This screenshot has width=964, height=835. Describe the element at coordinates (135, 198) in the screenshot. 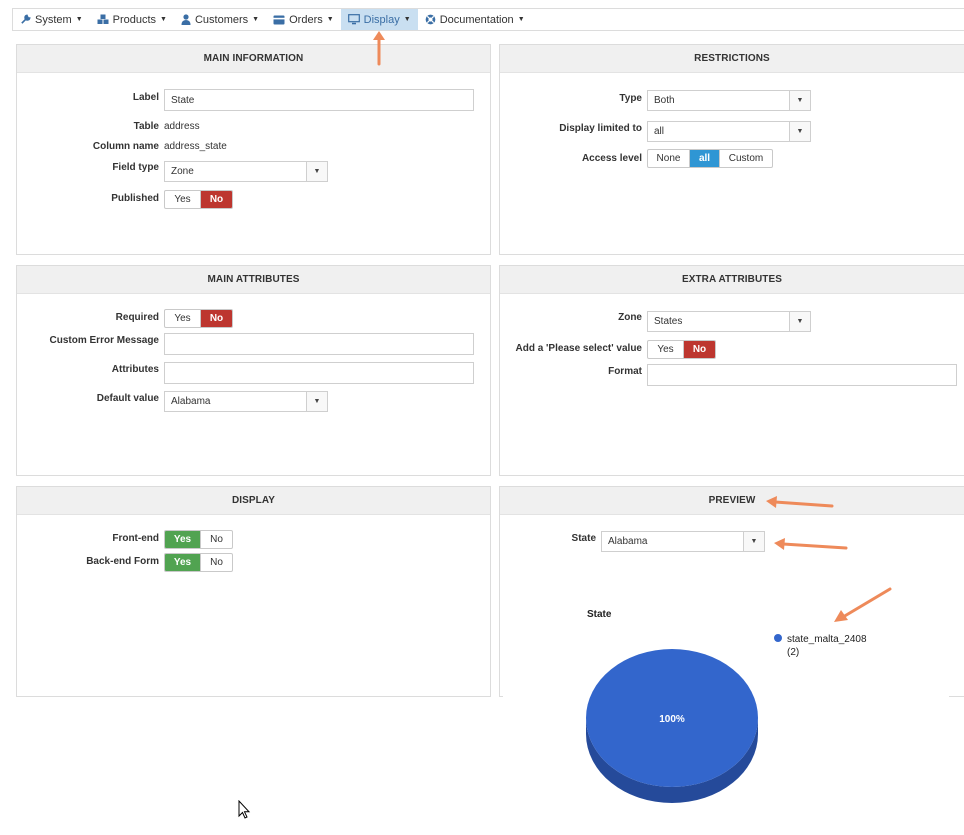

I see `published-label: Published` at that location.